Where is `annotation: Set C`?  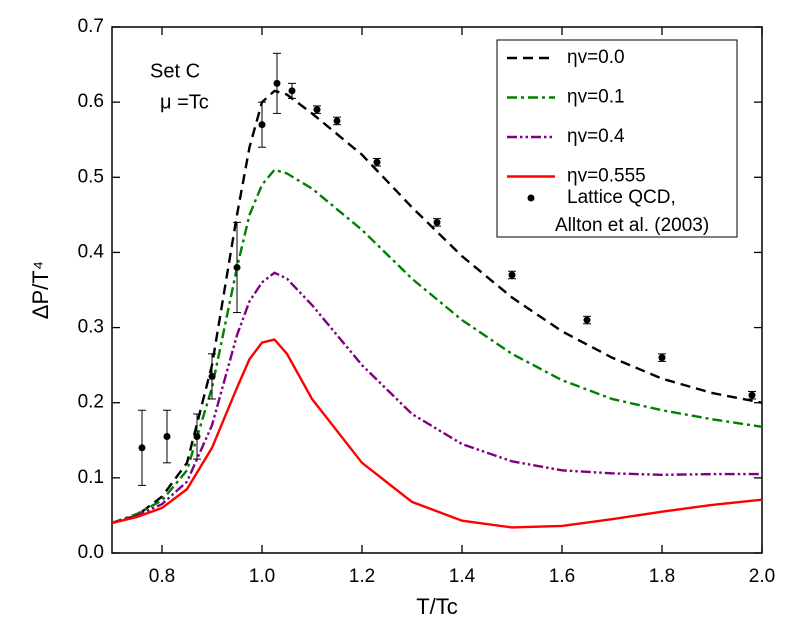
annotation: Set C is located at coordinates (175, 71).